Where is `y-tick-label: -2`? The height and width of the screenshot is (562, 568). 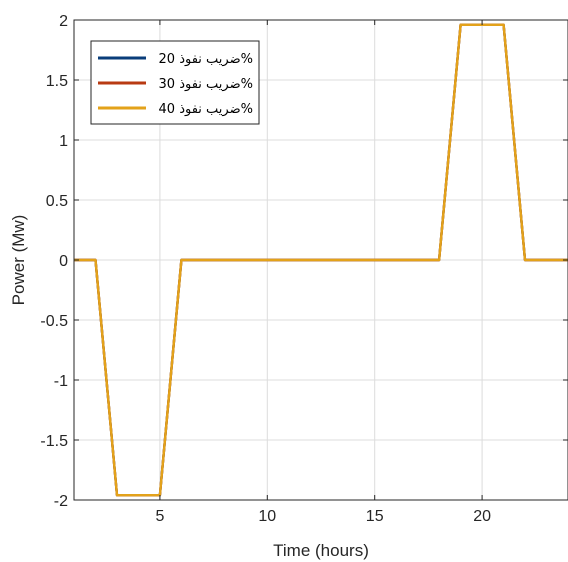
y-tick-label: -2 is located at coordinates (61, 501).